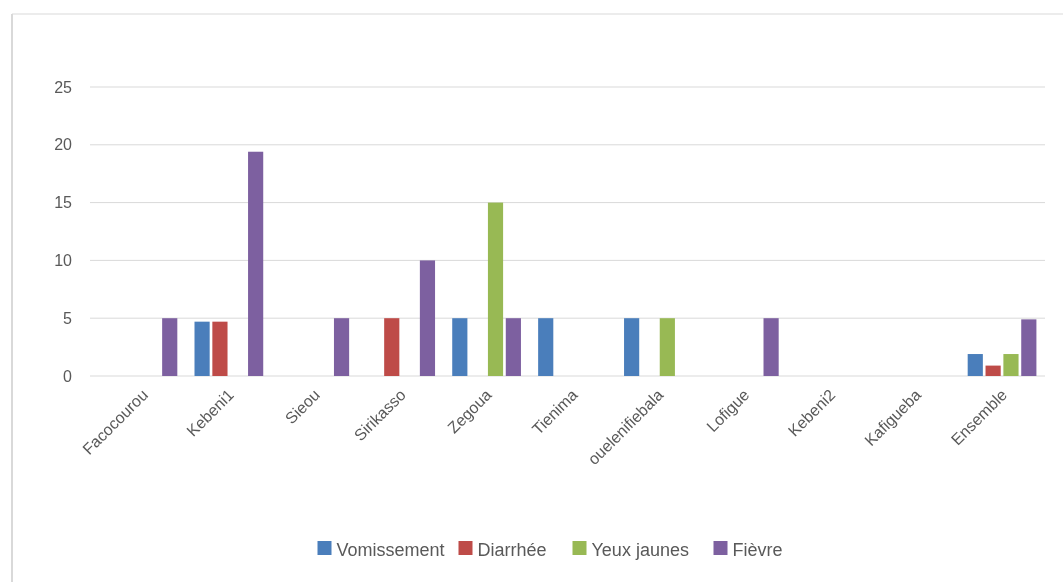  Describe the element at coordinates (640, 550) in the screenshot. I see `legend-label: Yeux jaunes` at that location.